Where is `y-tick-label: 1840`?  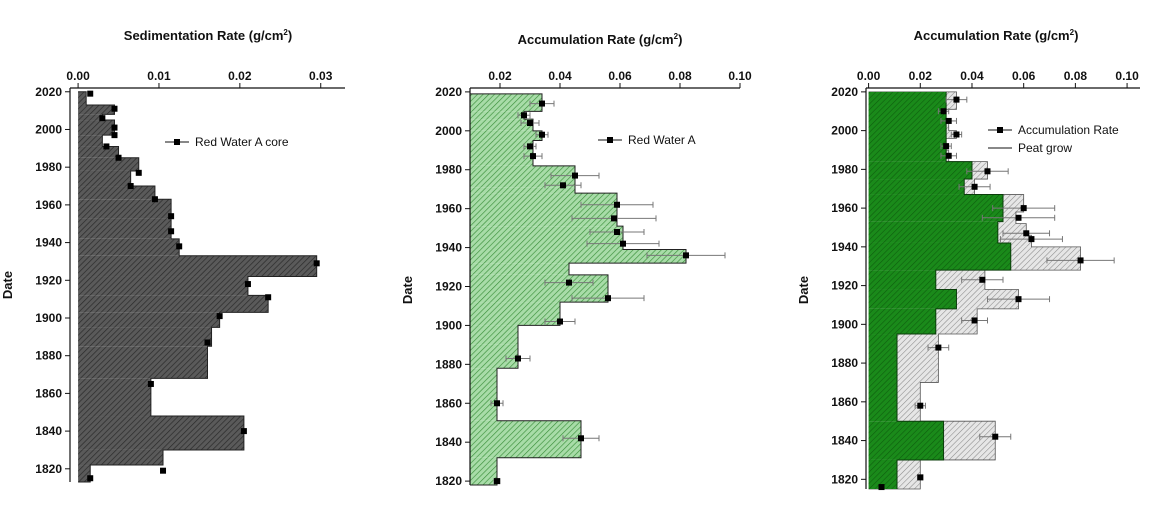
y-tick-label: 1840 is located at coordinates (448, 442).